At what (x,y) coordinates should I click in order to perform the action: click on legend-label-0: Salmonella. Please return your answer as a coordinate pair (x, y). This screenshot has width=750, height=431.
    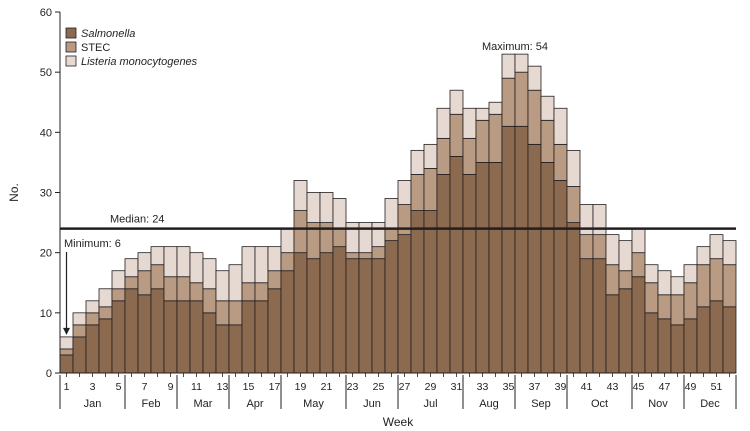
    Looking at the image, I should click on (108, 34).